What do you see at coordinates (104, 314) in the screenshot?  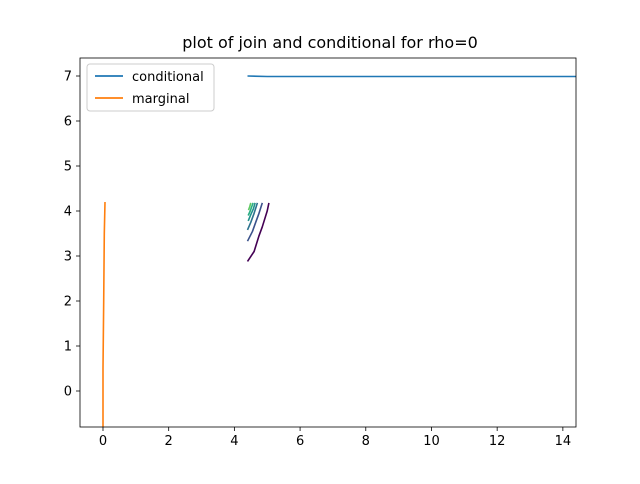 I see `series-line-marginal` at bounding box center [104, 314].